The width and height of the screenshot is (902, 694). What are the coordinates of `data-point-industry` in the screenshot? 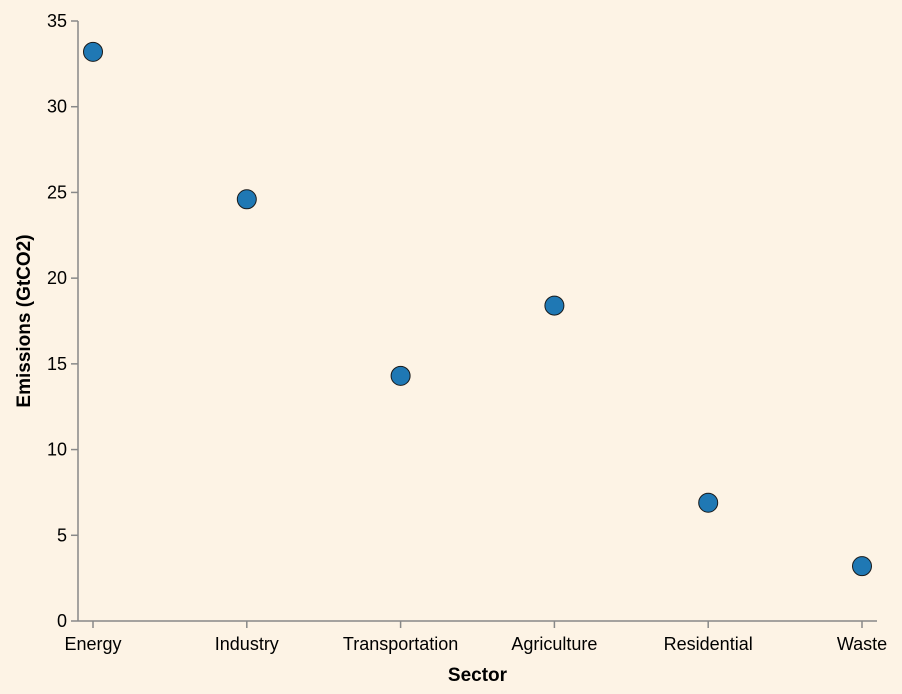 It's located at (246, 199).